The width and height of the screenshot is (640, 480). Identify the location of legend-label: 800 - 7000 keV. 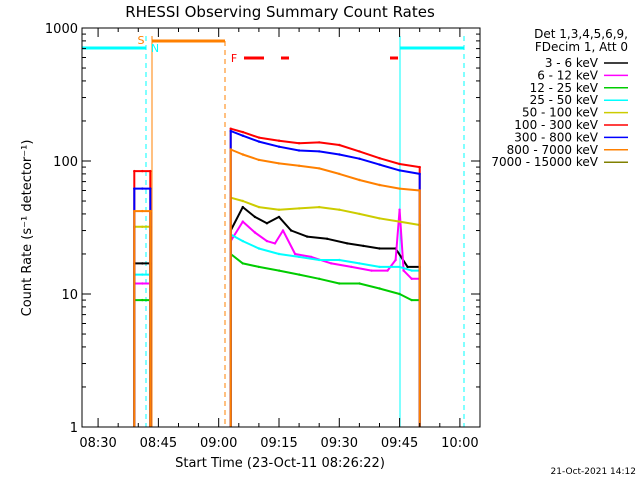
(553, 150).